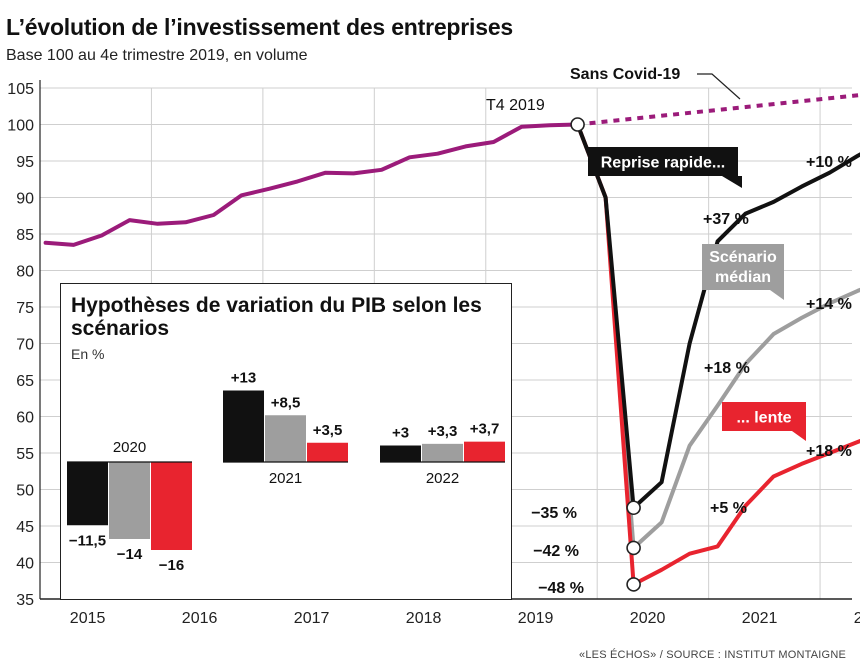 The width and height of the screenshot is (860, 667). Describe the element at coordinates (25, 564) in the screenshot. I see `y-tick-label: 40` at that location.